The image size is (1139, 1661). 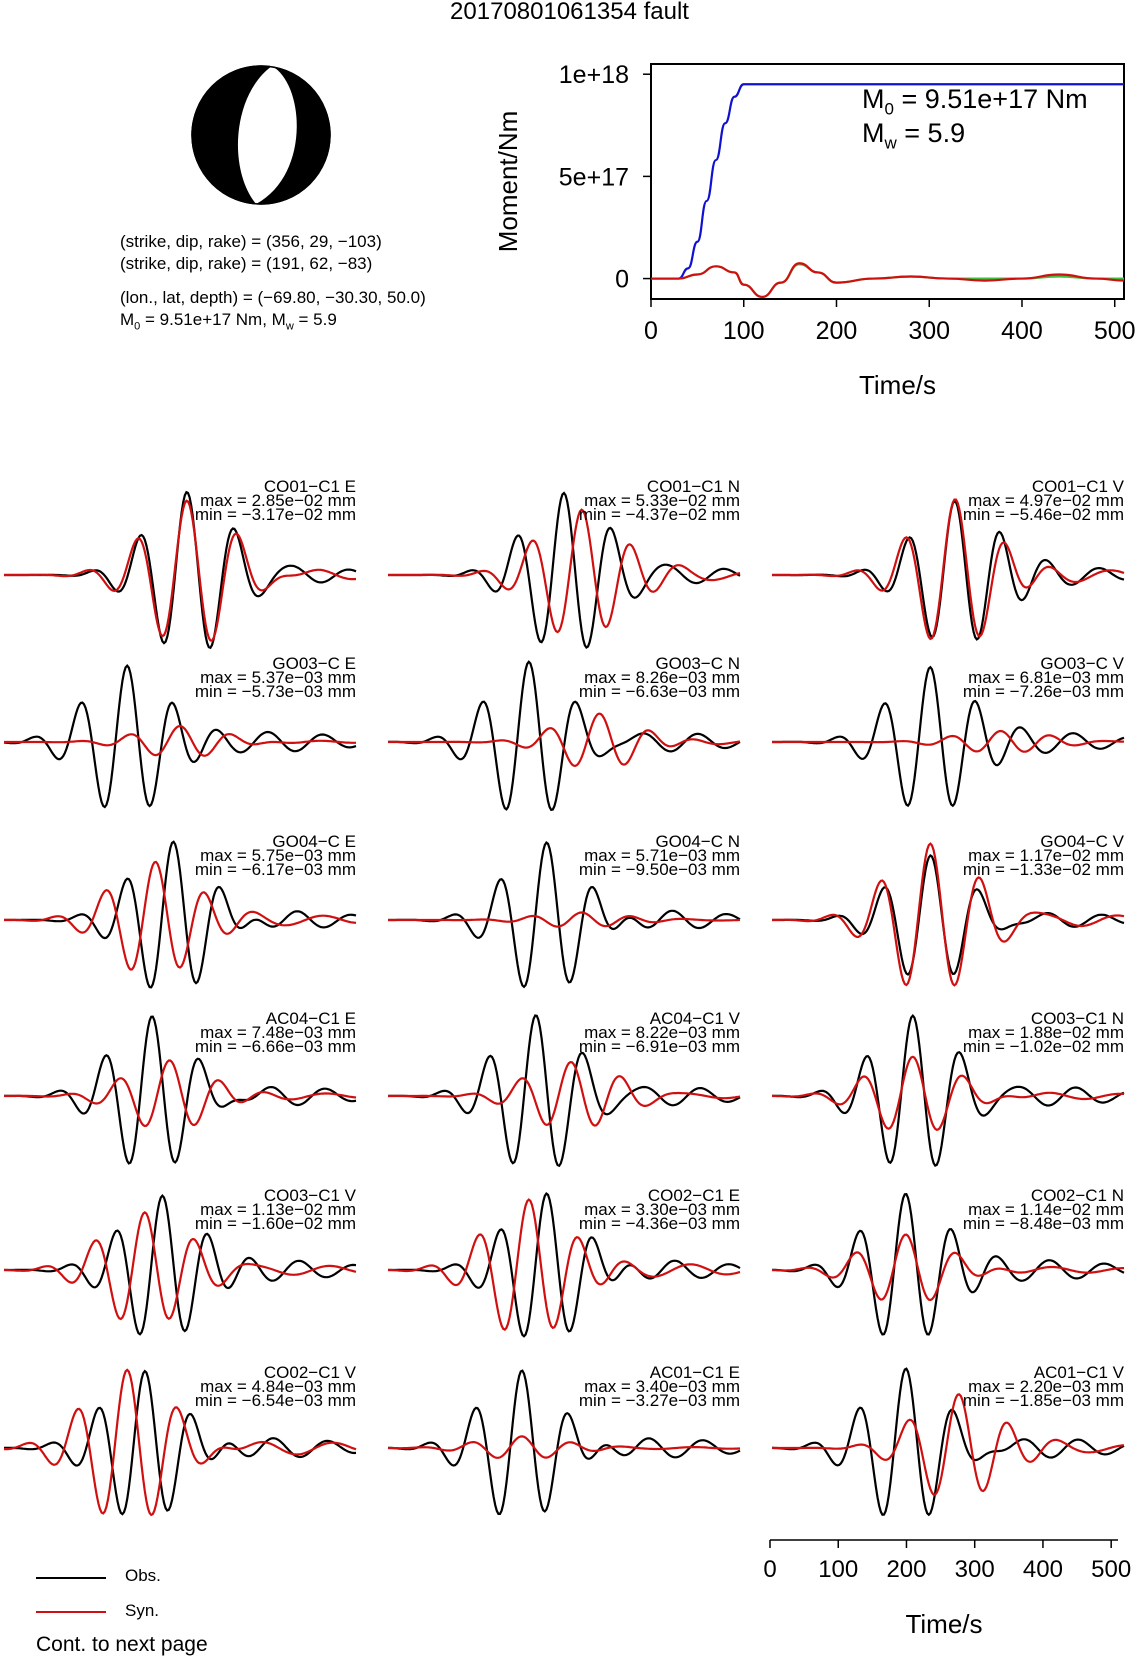 What do you see at coordinates (310, 1018) in the screenshot?
I see `panel-name: AC04−C1 E` at bounding box center [310, 1018].